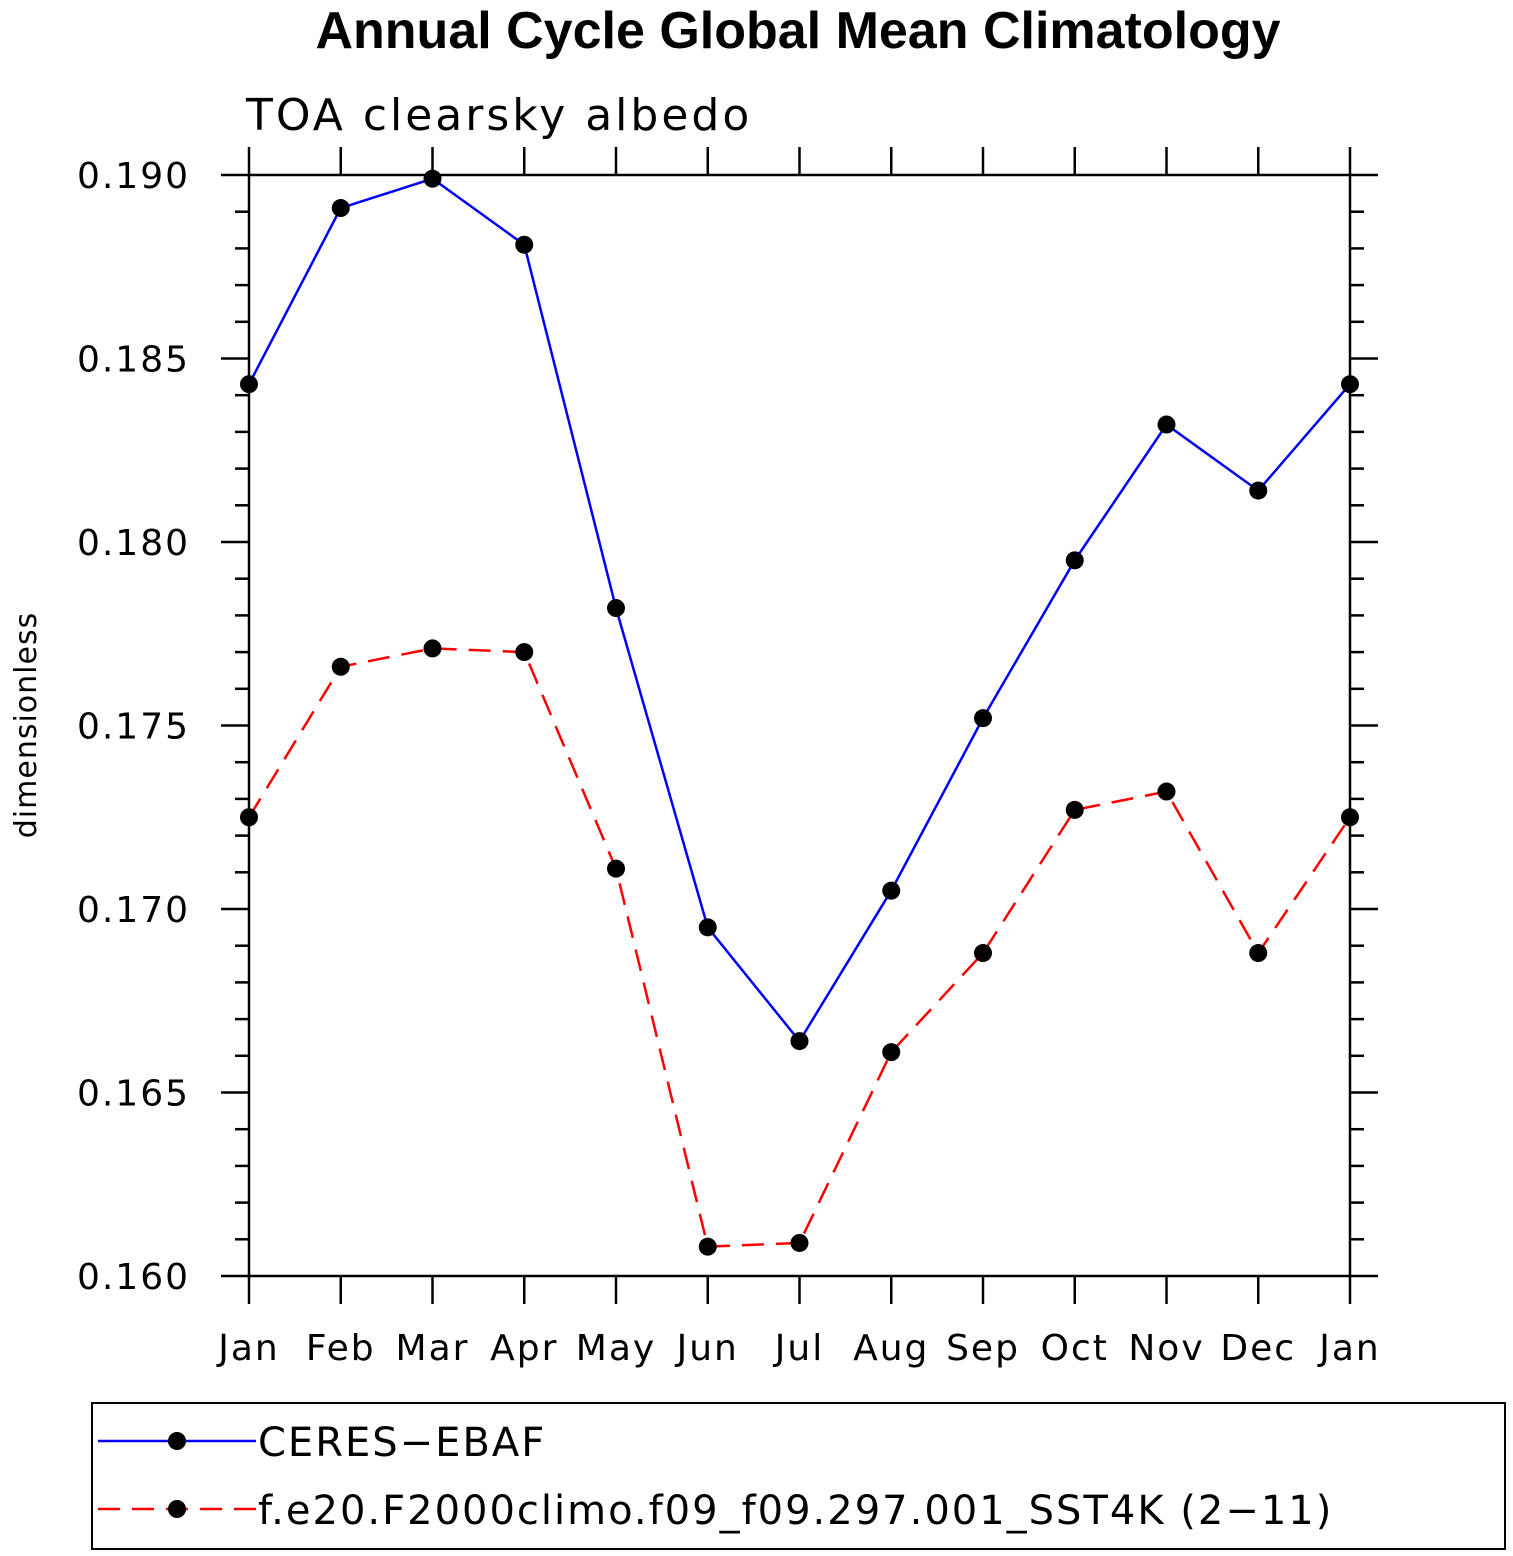  Describe the element at coordinates (26, 725) in the screenshot. I see `y-axis-label: dimensionless` at that location.